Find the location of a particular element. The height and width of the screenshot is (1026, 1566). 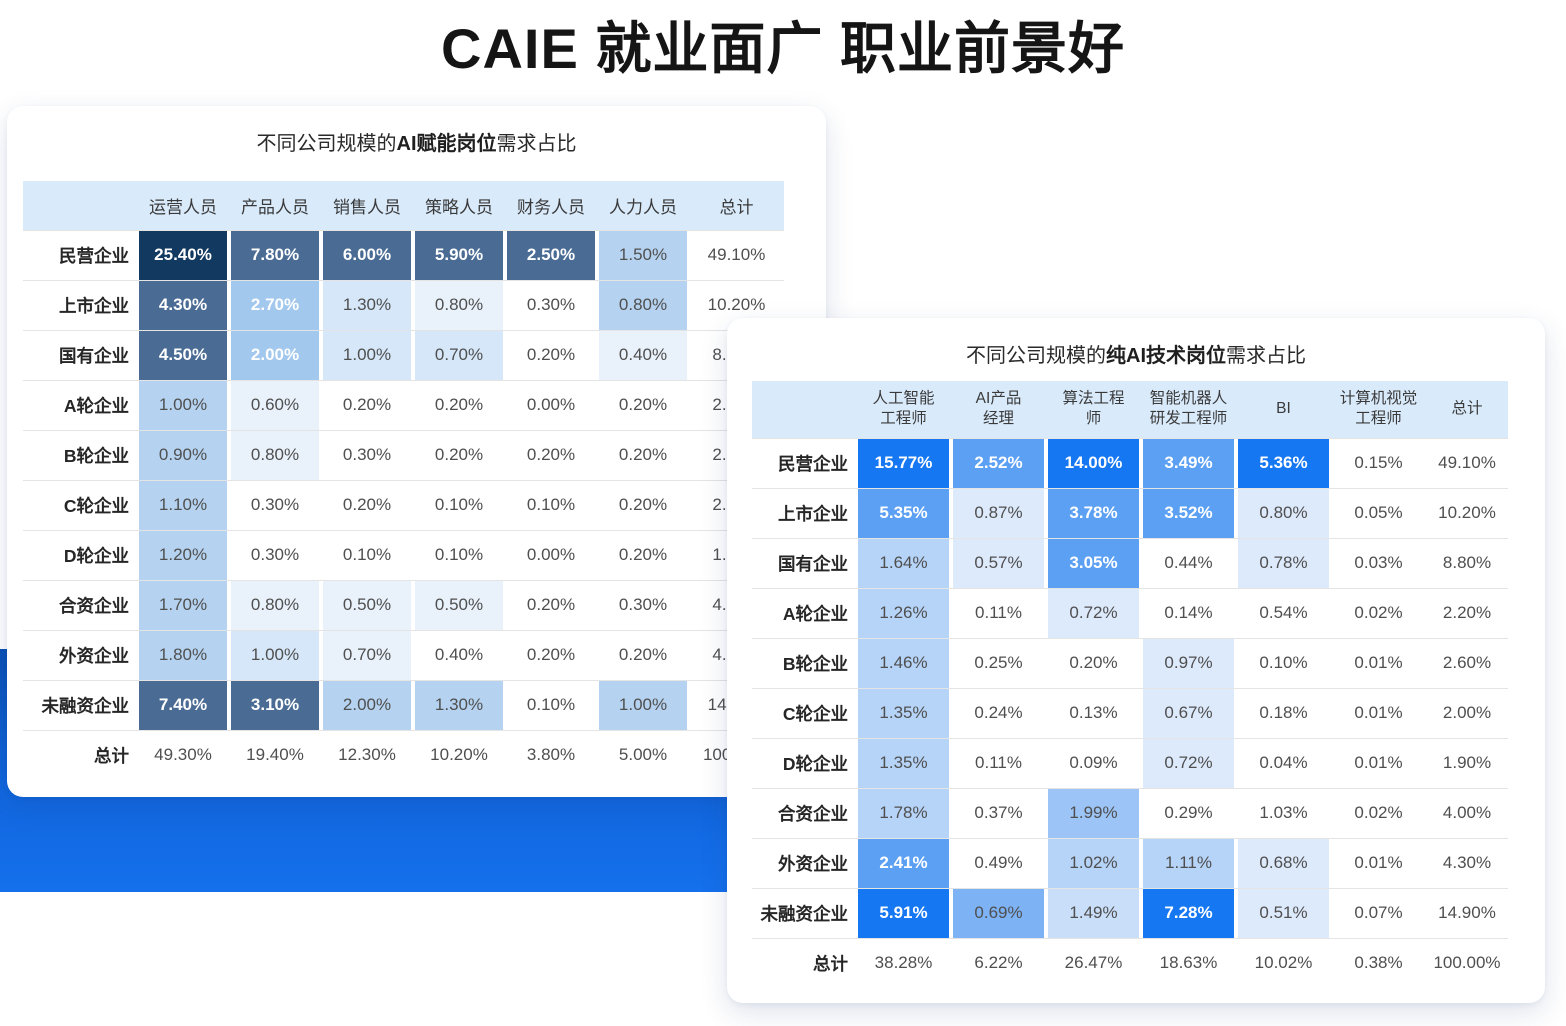

heatmap-cell: 0.70% is located at coordinates (459, 355).